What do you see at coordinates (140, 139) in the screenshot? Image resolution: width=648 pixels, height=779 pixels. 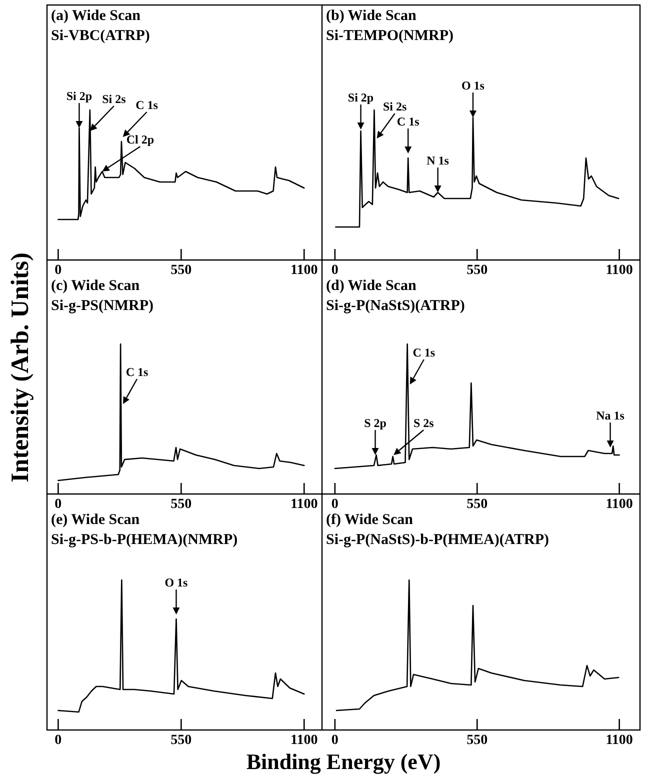 I see `annotation: Cl 2p` at bounding box center [140, 139].